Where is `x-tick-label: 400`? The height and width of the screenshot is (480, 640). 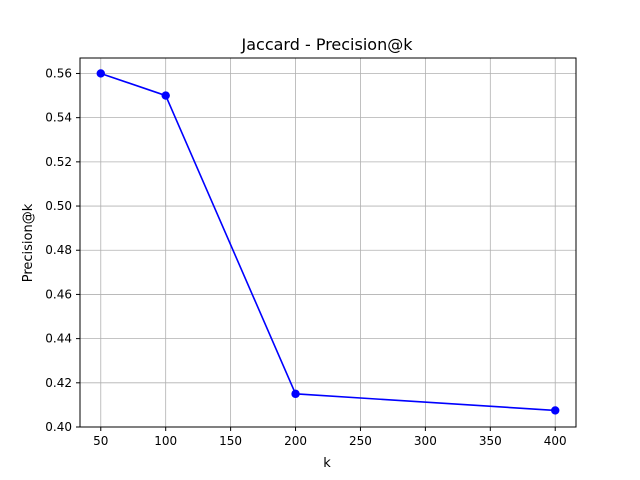 x-tick-label: 400 is located at coordinates (555, 441).